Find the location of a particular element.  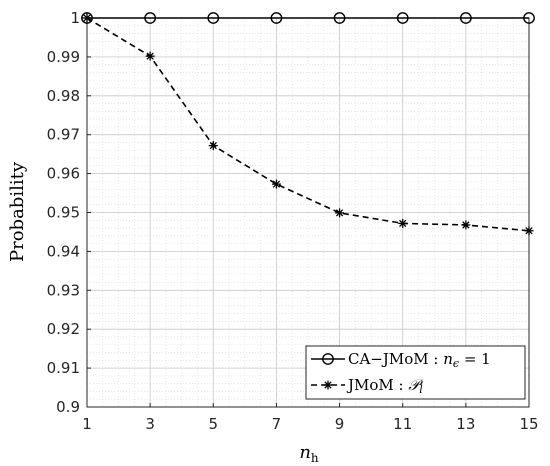

legend-label-series-1: CA−JMoM : nϵ = 1 is located at coordinates (419, 360).